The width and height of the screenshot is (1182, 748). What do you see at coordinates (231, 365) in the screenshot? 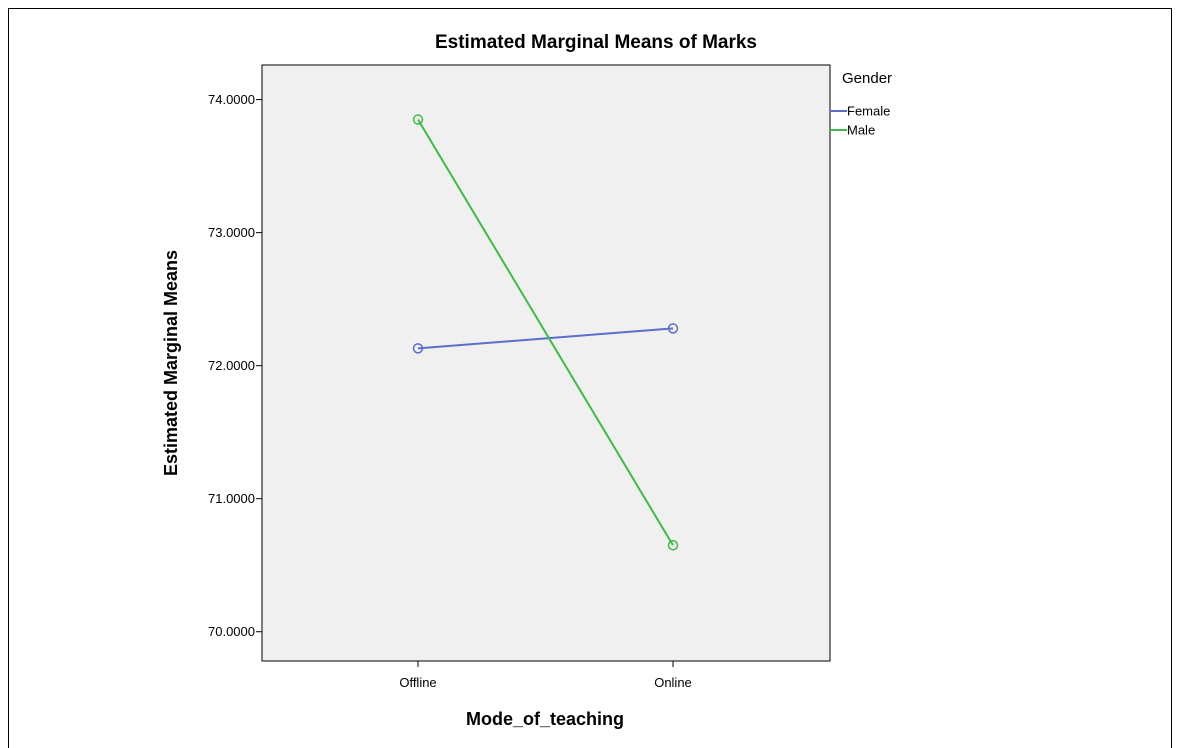
I see `y-tick-label: 72.0000` at bounding box center [231, 365].